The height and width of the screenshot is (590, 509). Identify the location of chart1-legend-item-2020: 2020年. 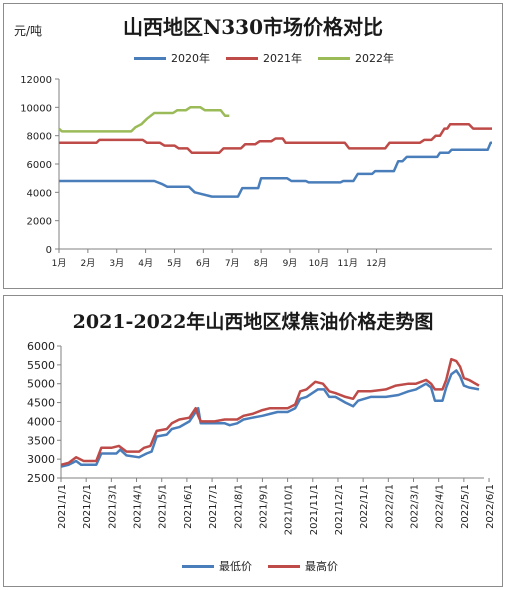
(172, 58).